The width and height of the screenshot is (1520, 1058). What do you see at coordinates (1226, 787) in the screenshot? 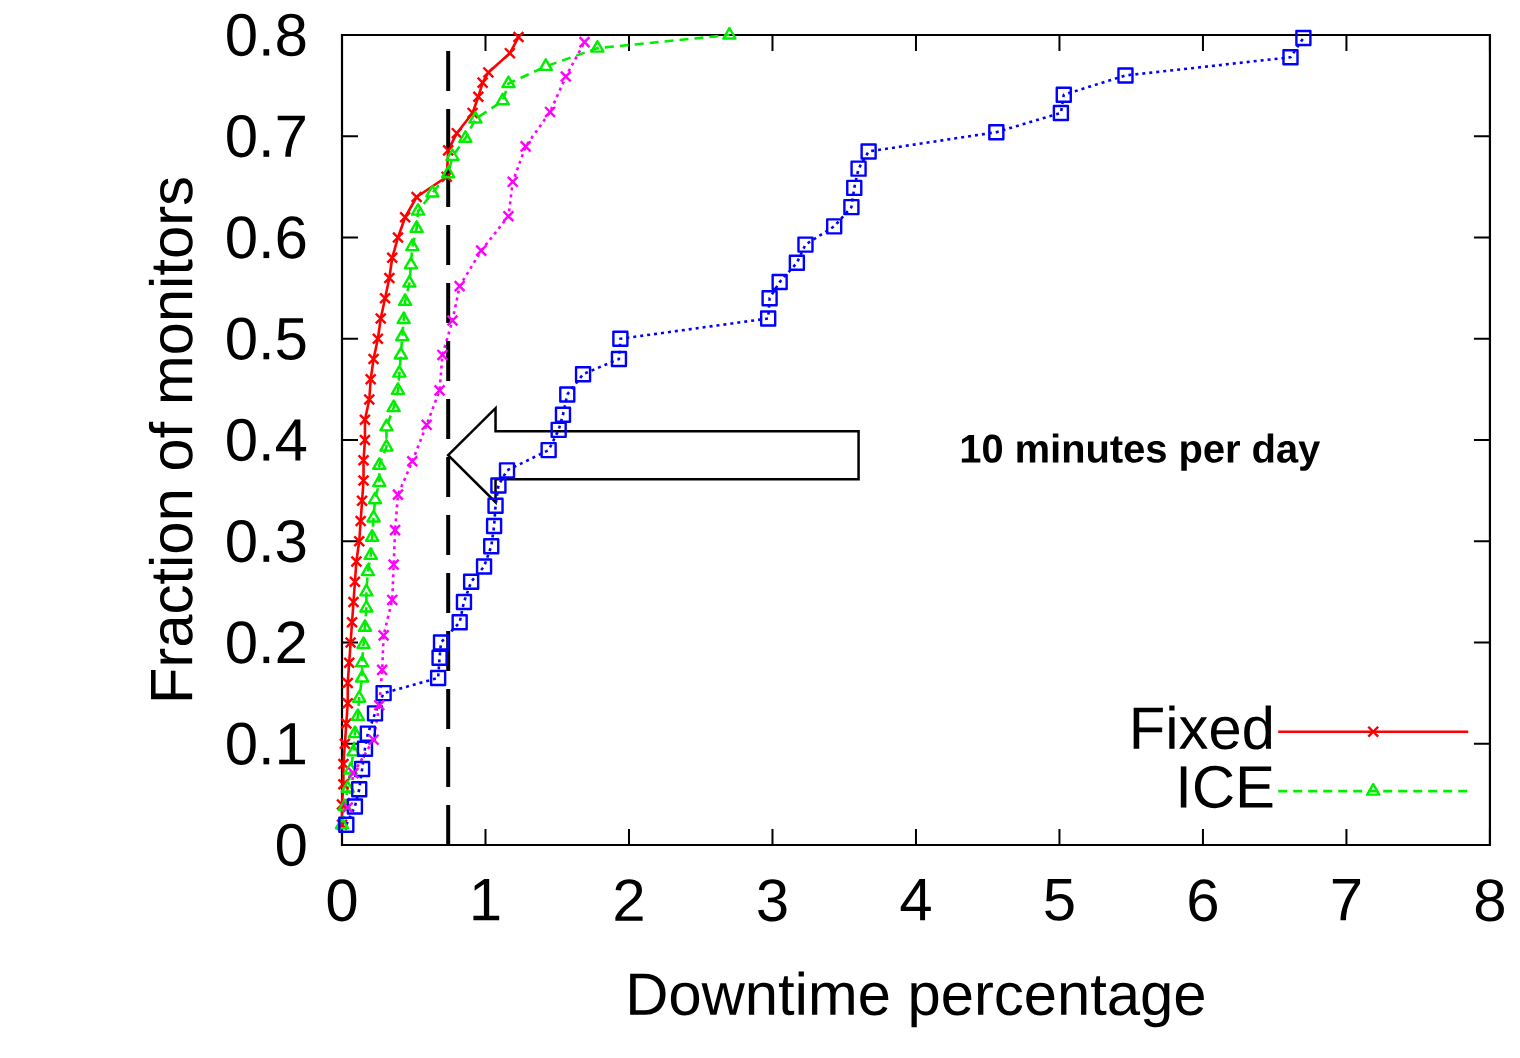
I see `legend-label: ICE` at bounding box center [1226, 787].